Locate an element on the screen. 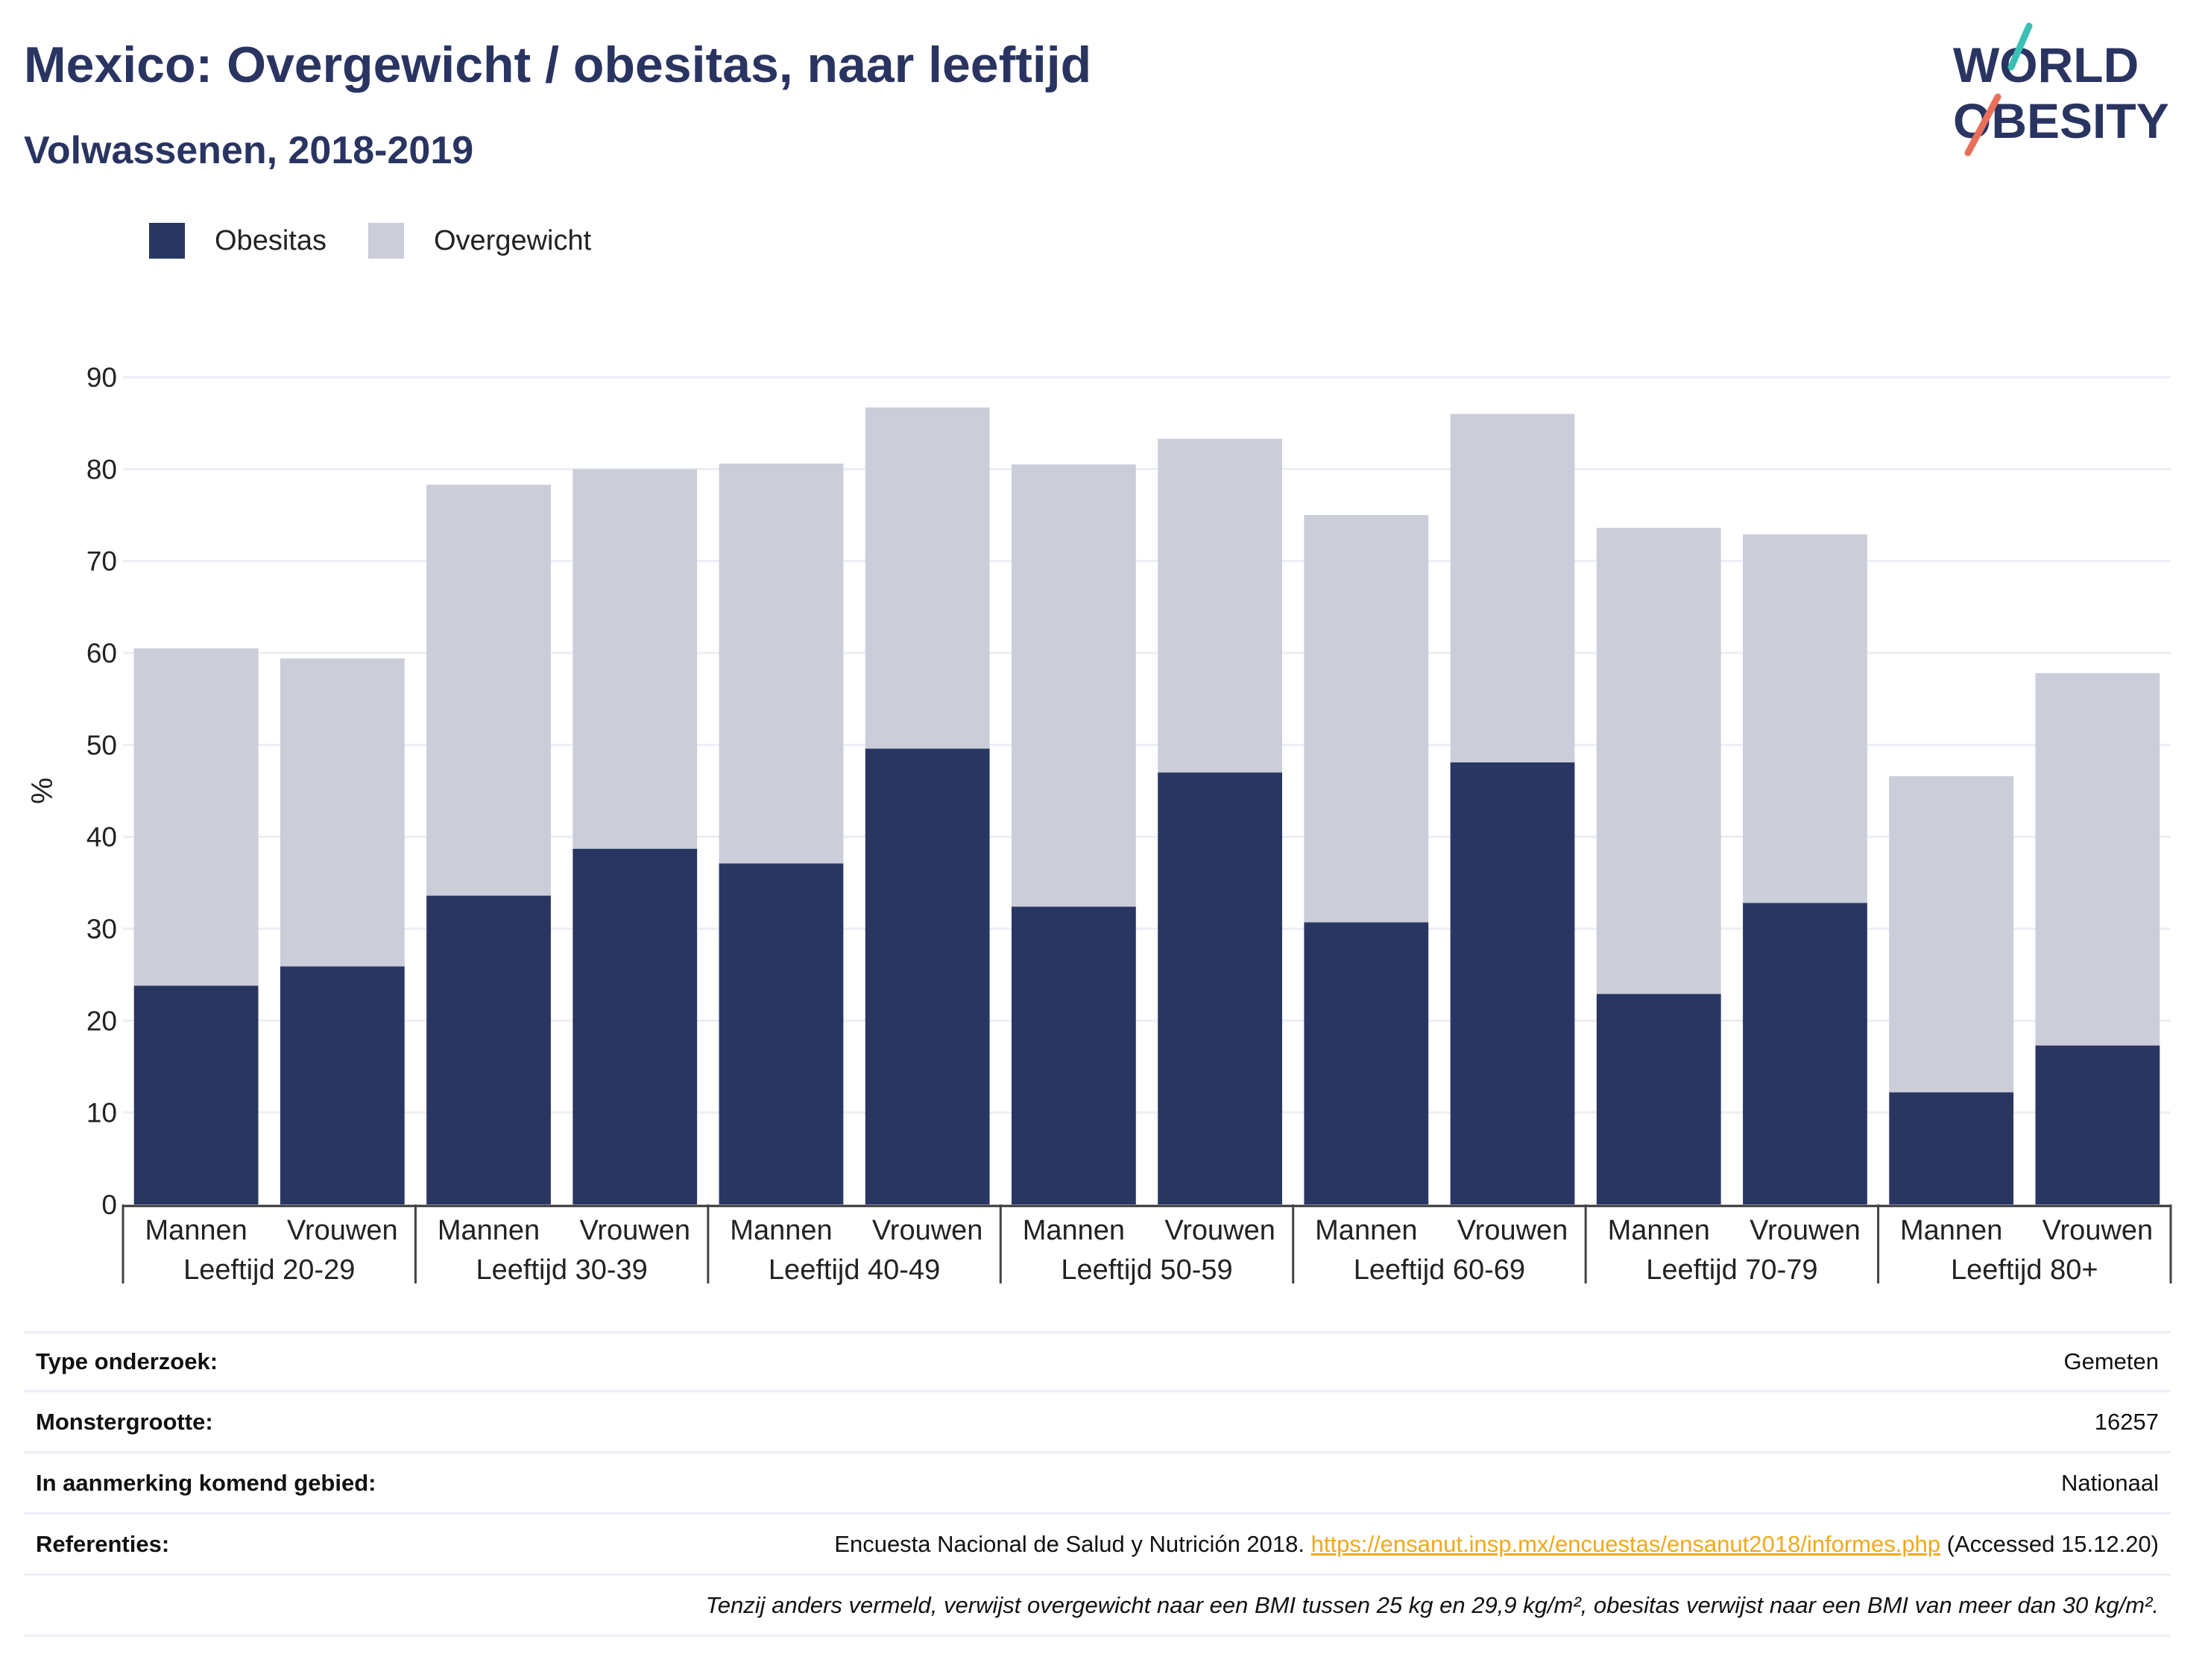  logo-line2: OBESITY is located at coordinates (2061, 120).